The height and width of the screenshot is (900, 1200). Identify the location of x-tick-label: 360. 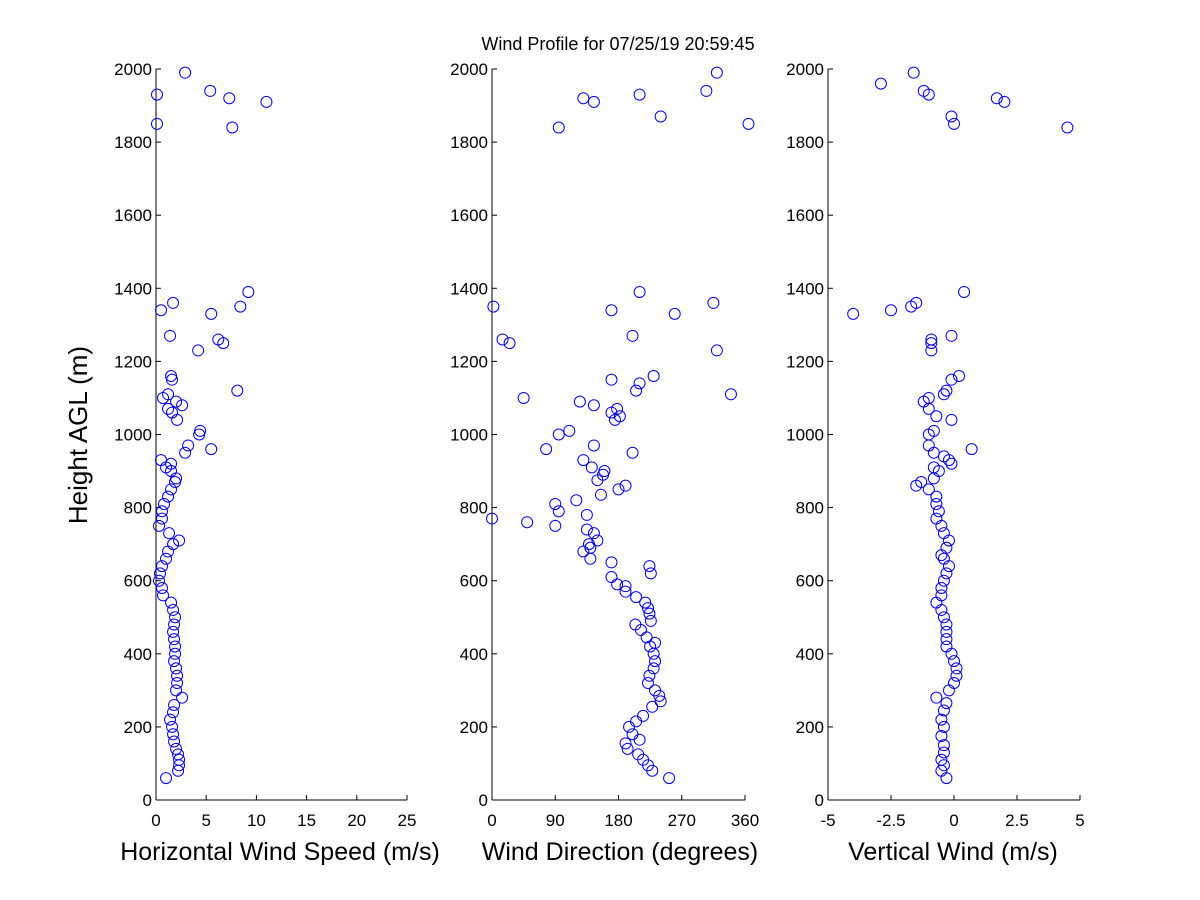
(745, 820).